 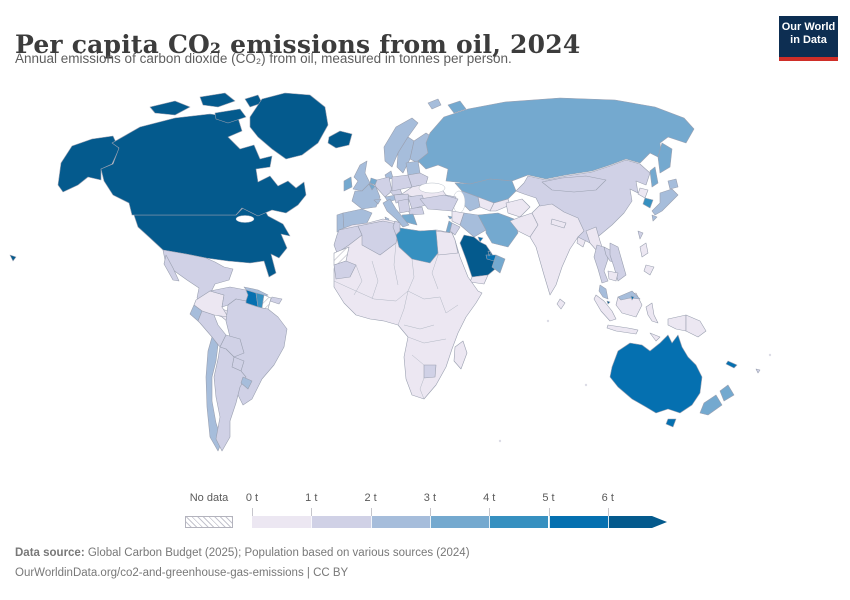 I want to click on country-jordan, so click(x=455, y=229).